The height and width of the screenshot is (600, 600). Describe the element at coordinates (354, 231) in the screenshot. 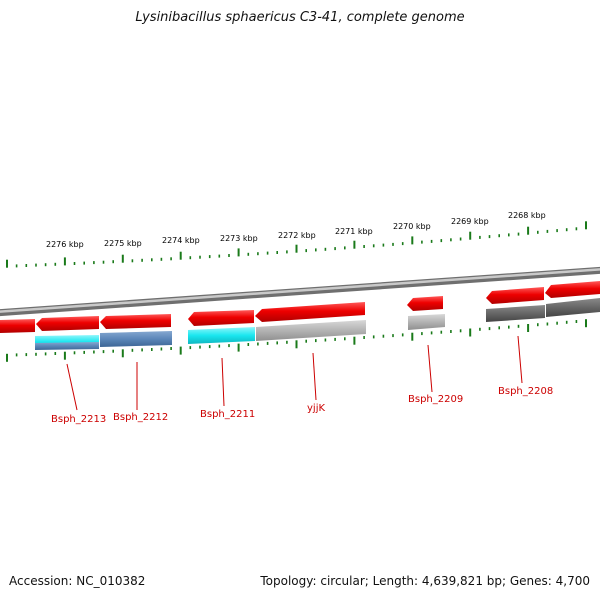

I see `scale-label: 2271 kbp` at that location.